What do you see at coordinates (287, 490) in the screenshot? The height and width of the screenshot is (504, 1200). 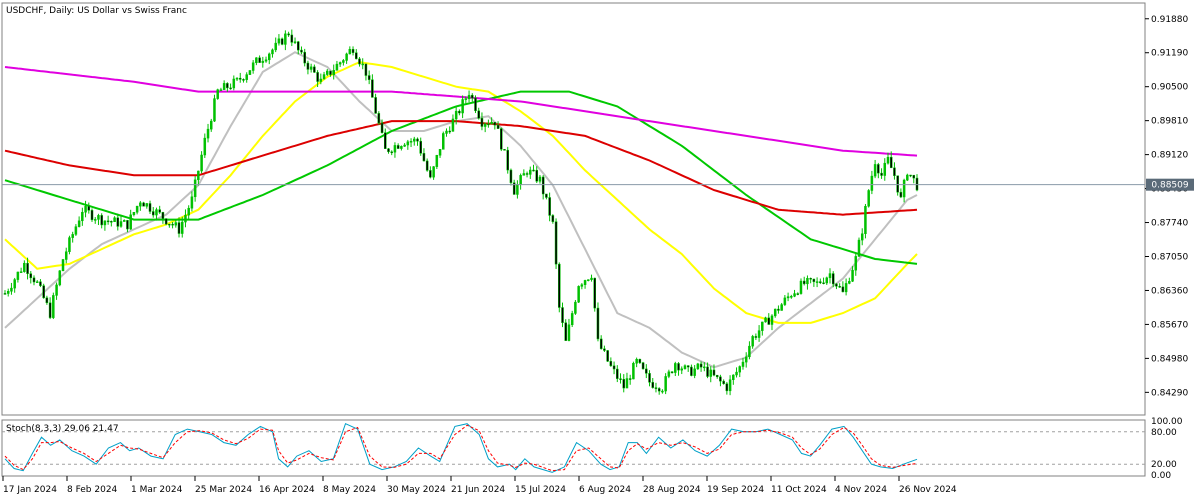 I see `time-tick-label: 16 Apr 2024` at bounding box center [287, 490].